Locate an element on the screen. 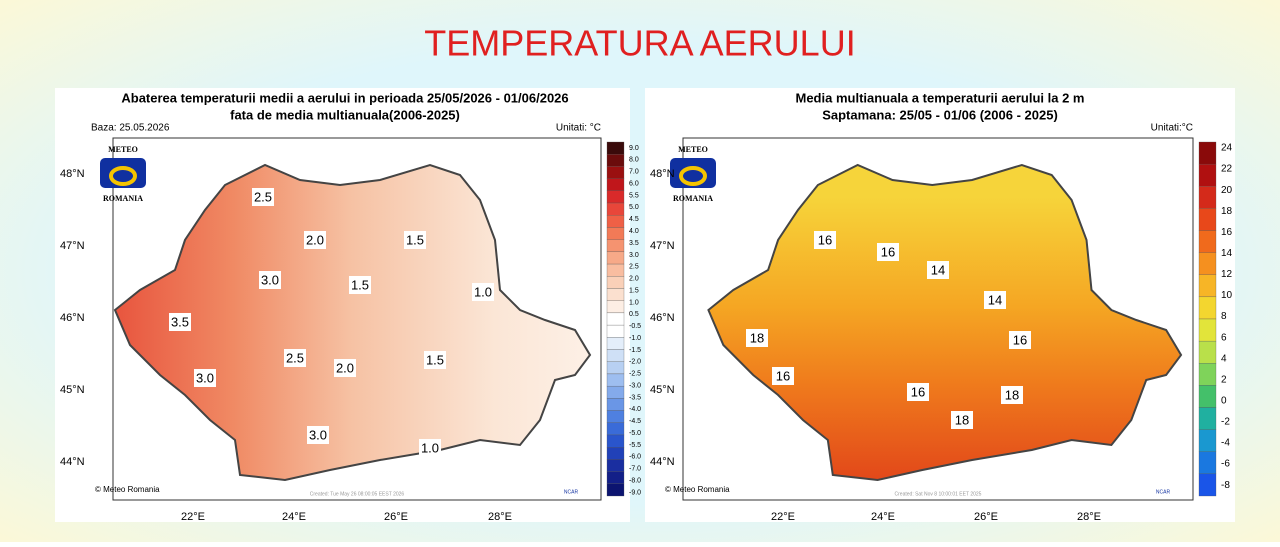 Image resolution: width=1280 pixels, height=547 pixels. contour-label: 2.5 is located at coordinates (263, 196).